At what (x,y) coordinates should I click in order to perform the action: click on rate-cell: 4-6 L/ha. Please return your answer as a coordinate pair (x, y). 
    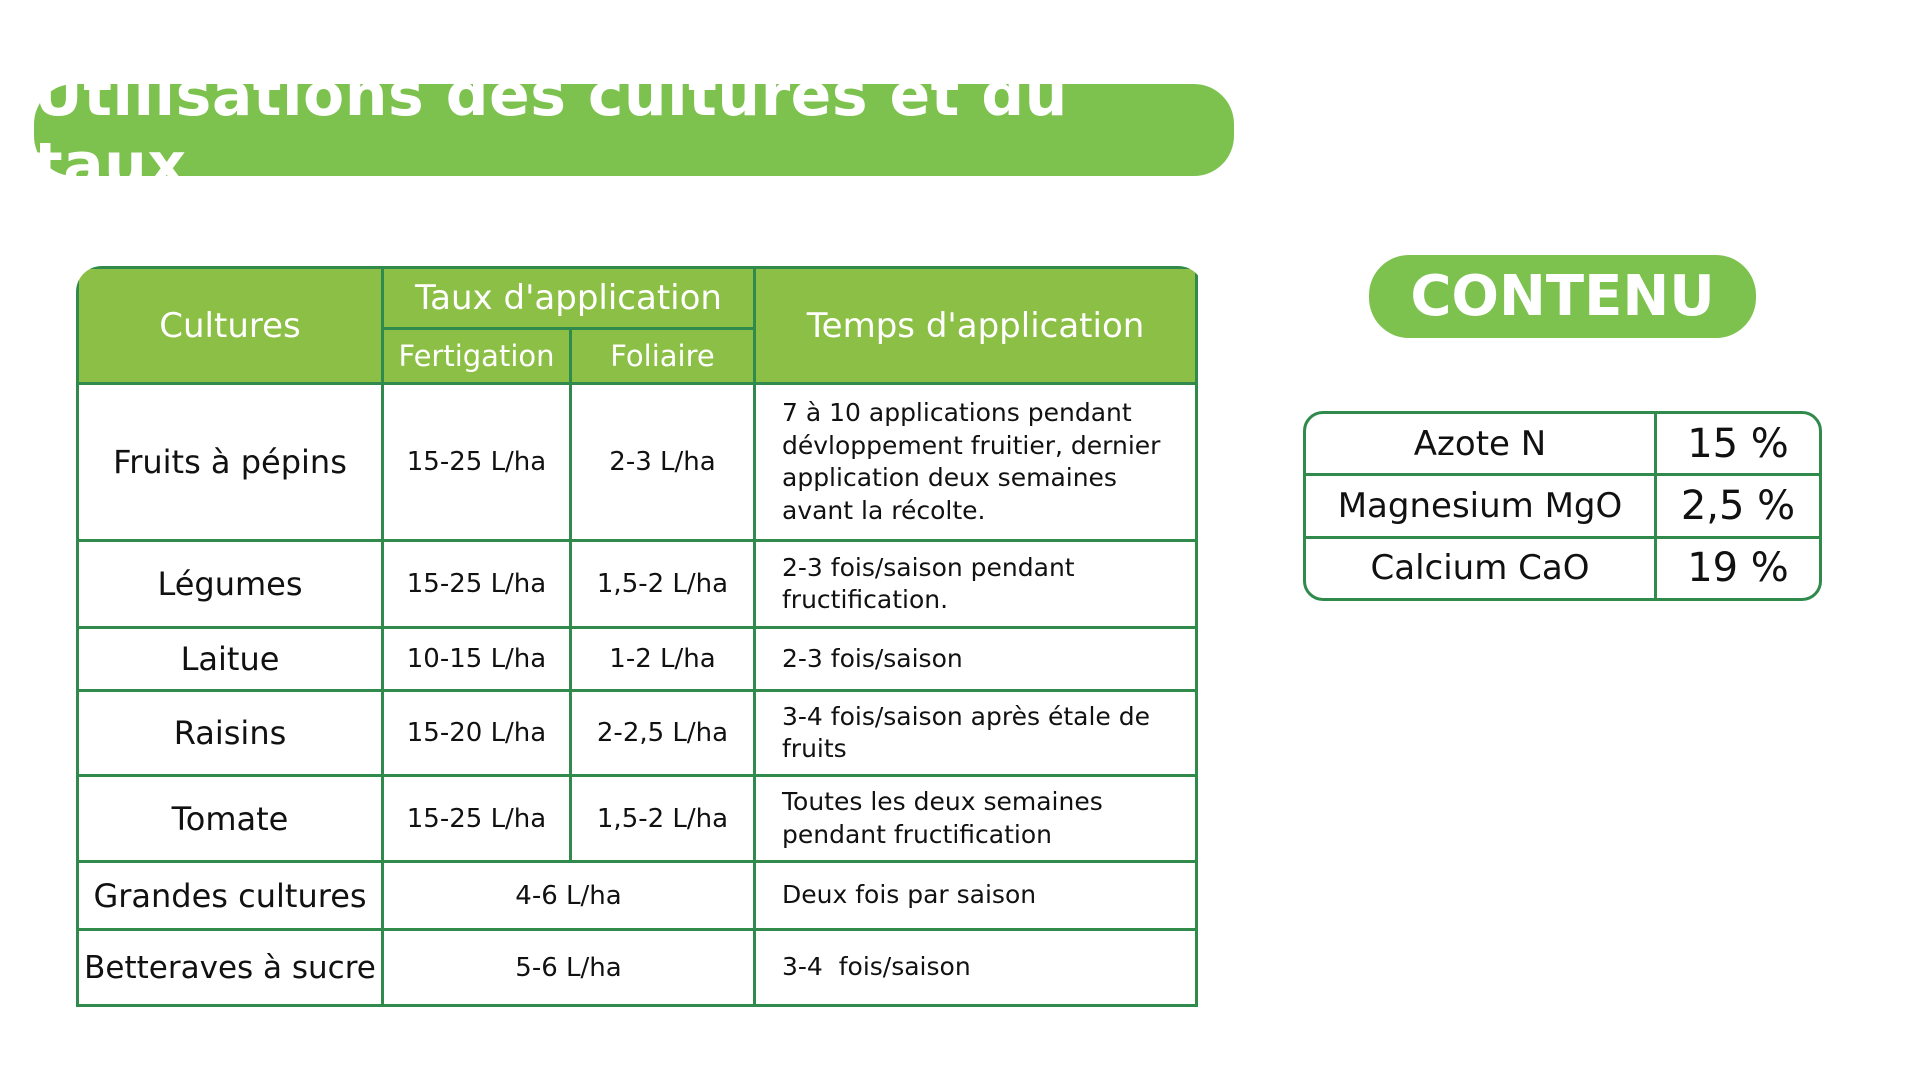
    Looking at the image, I should click on (568, 895).